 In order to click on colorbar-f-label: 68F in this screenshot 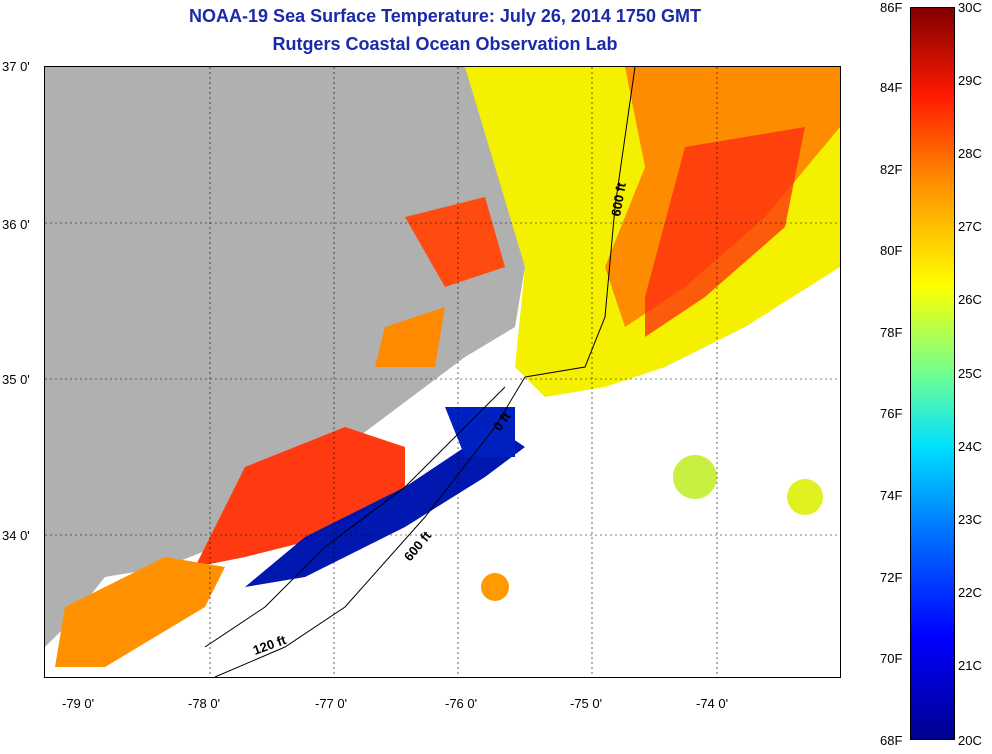, I will do `click(891, 740)`.